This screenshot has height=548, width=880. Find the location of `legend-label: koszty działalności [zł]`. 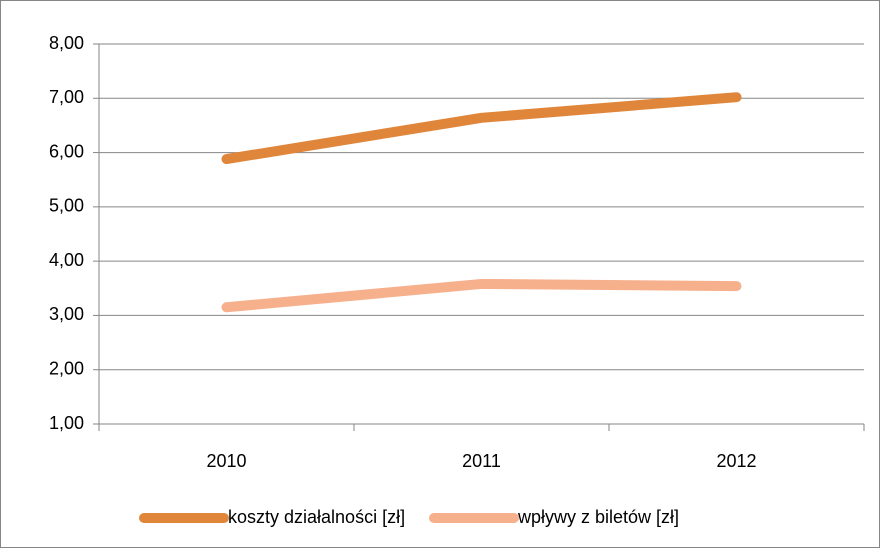

legend-label: koszty działalności [zł] is located at coordinates (316, 517).